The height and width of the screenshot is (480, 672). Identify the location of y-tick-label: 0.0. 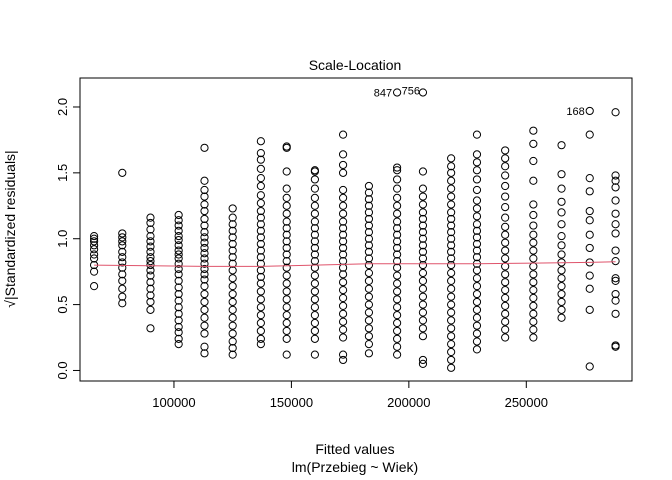
(62, 370).